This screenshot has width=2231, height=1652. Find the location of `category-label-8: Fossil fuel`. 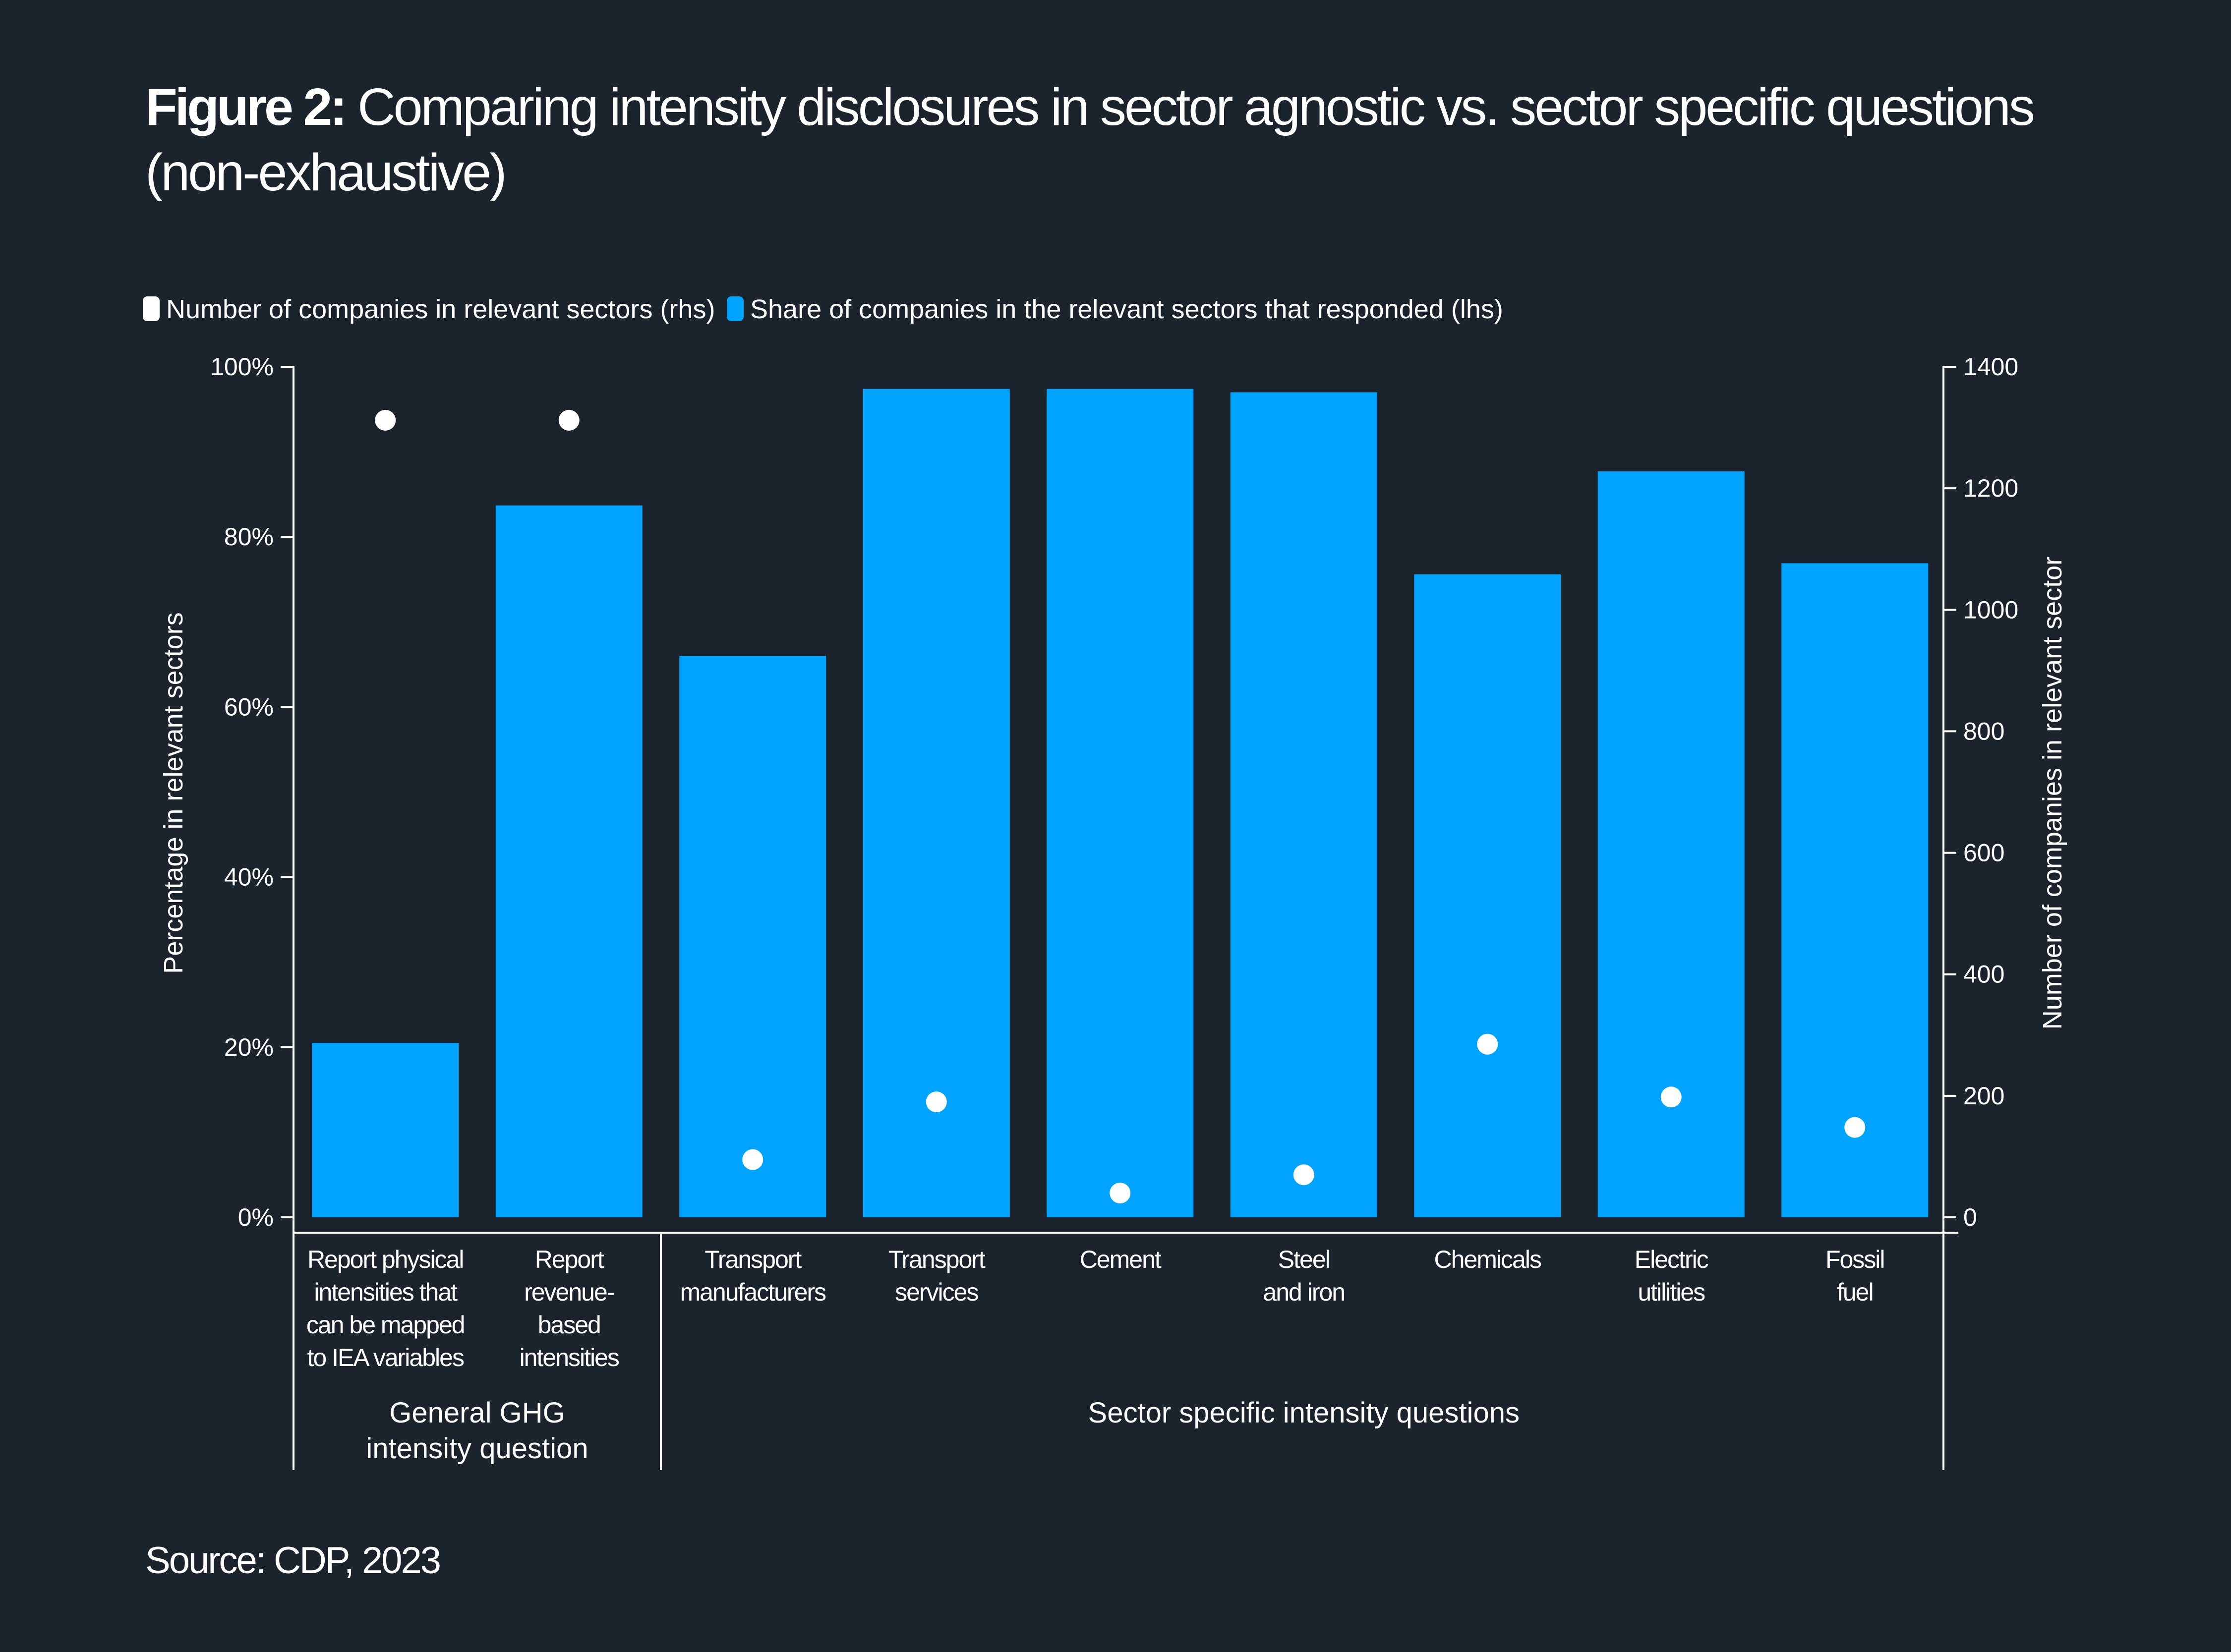

category-label-8: Fossil fuel is located at coordinates (1854, 1276).